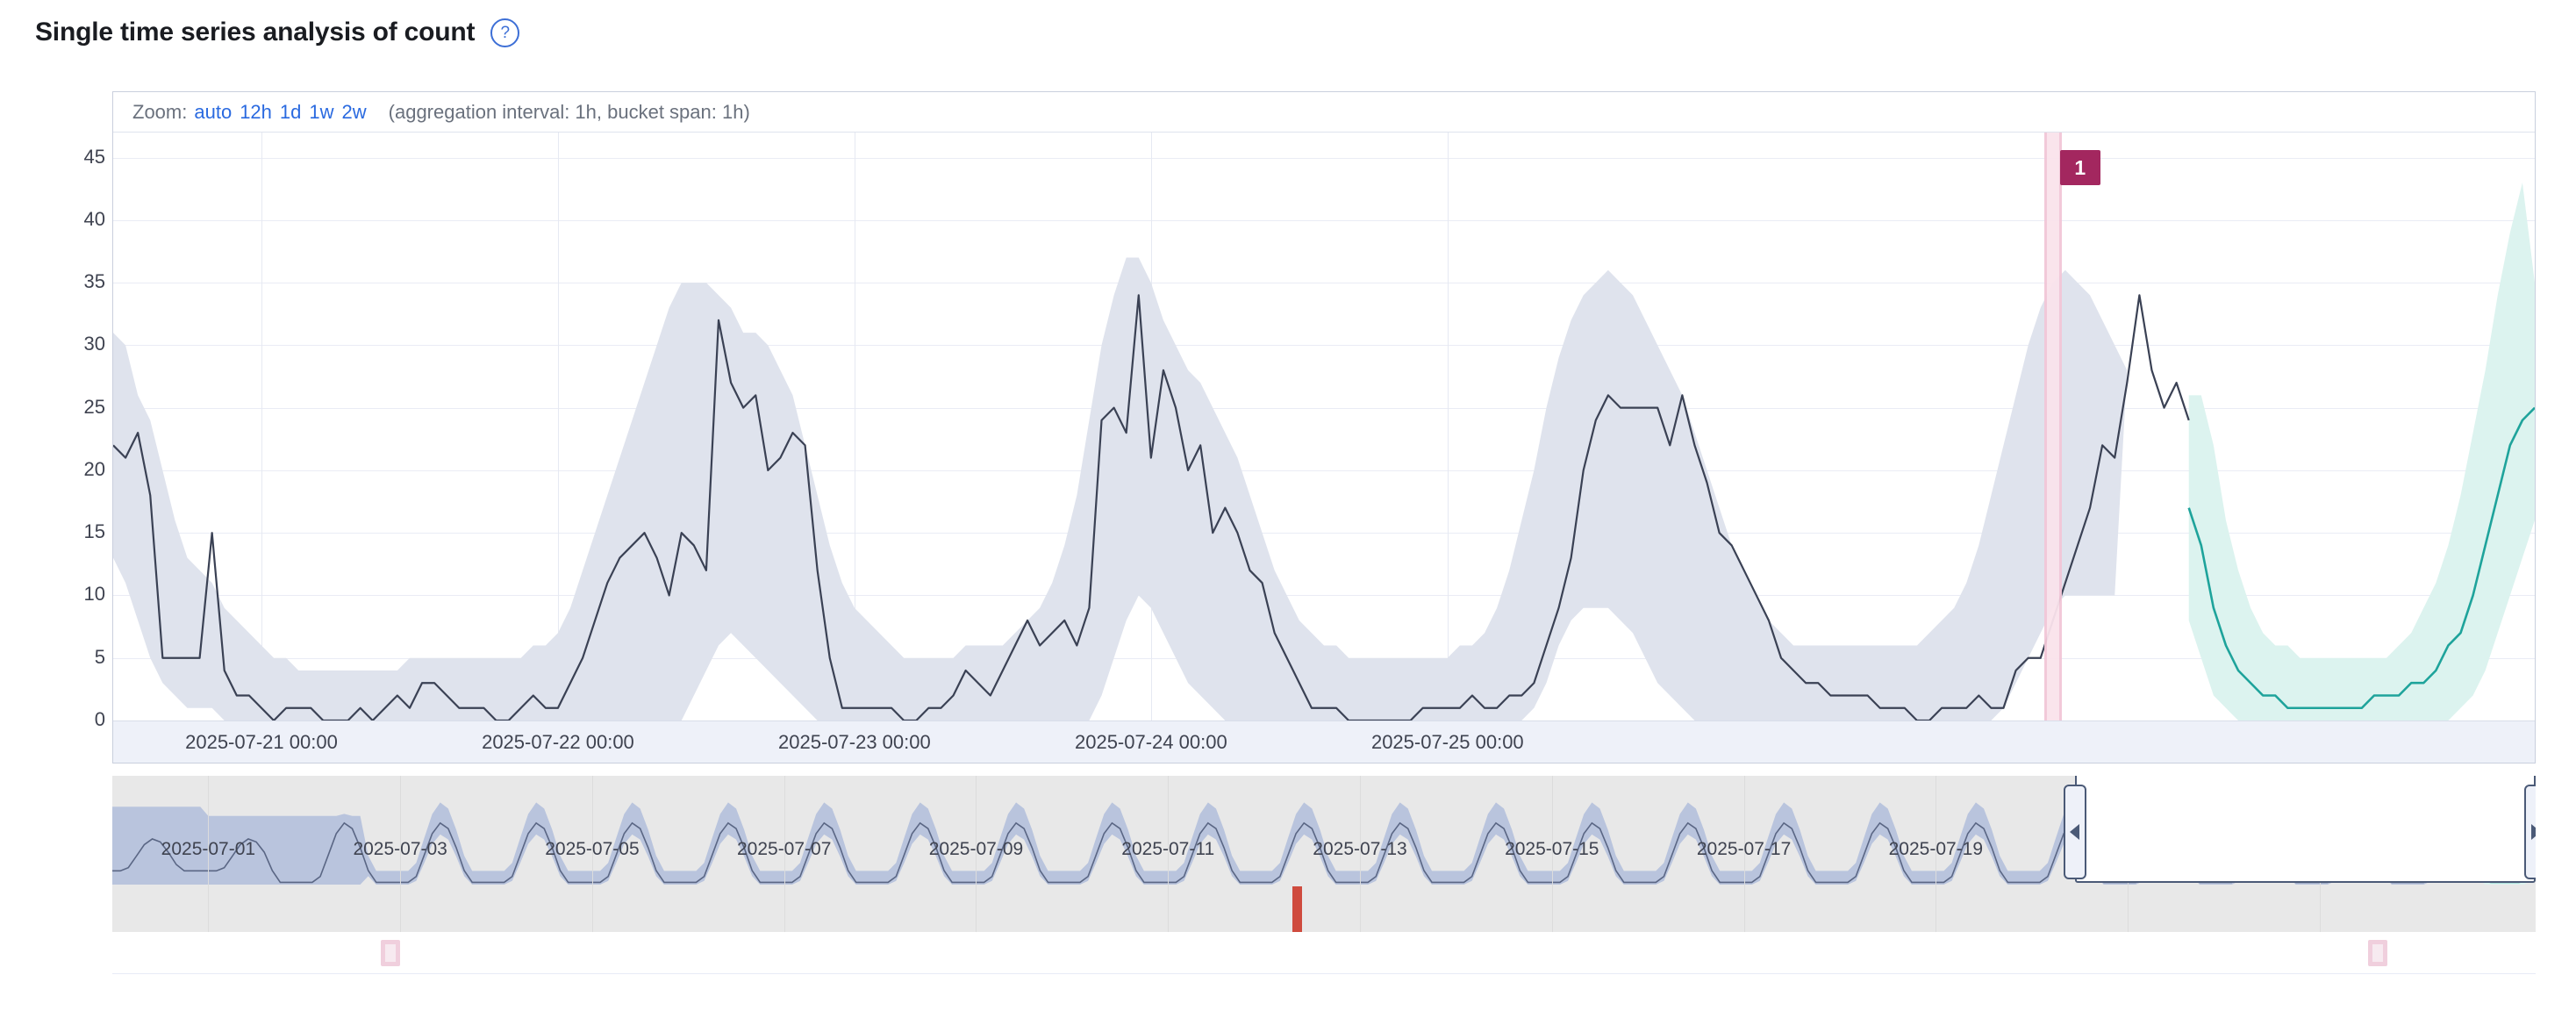 This screenshot has width=2576, height=1018. What do you see at coordinates (94, 344) in the screenshot?
I see `y-axis-tick-label: 30` at bounding box center [94, 344].